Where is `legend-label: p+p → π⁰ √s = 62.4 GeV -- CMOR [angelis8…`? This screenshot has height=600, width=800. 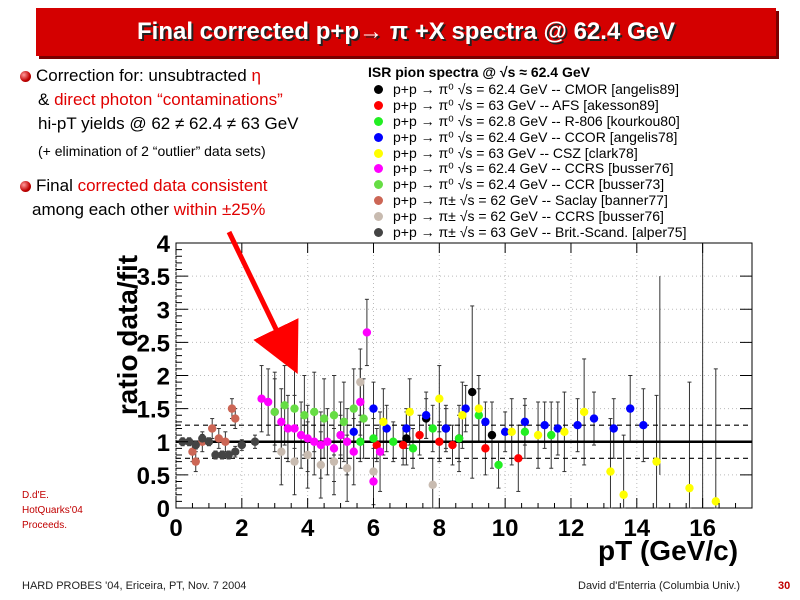 legend-label: p+p → π⁰ √s = 62.4 GeV -- CMOR [angelis8… is located at coordinates (536, 89).